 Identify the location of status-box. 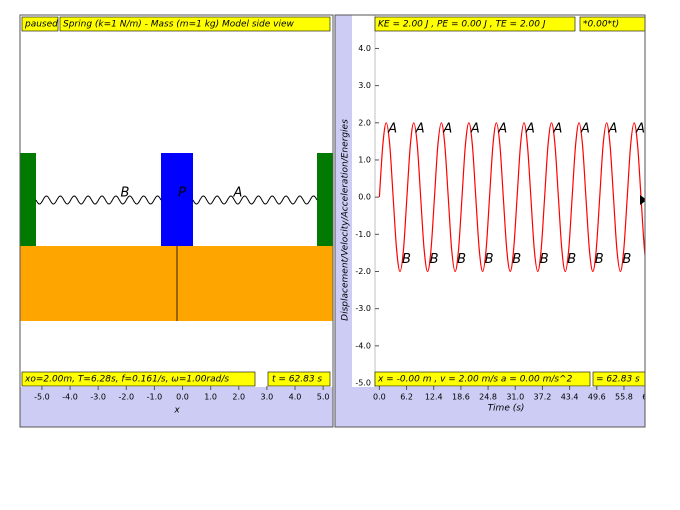
(40, 24).